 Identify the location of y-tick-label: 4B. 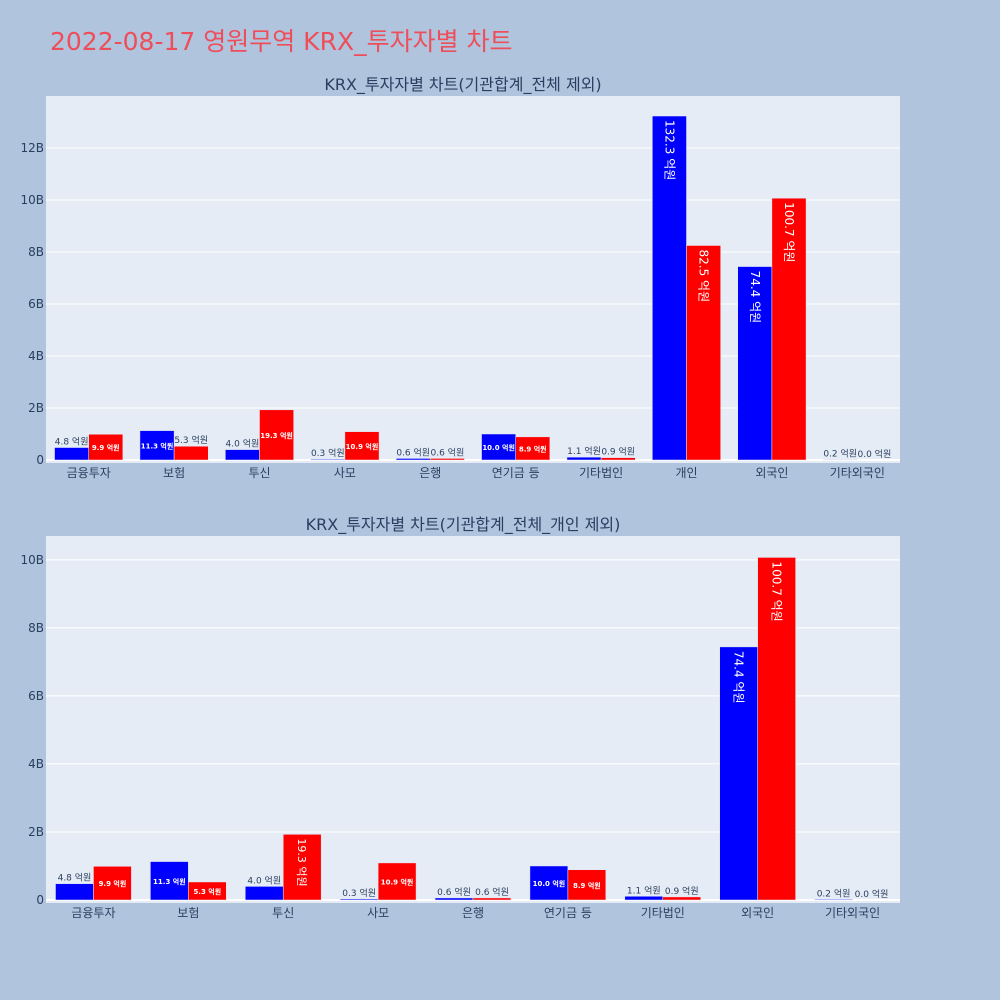
(36, 764).